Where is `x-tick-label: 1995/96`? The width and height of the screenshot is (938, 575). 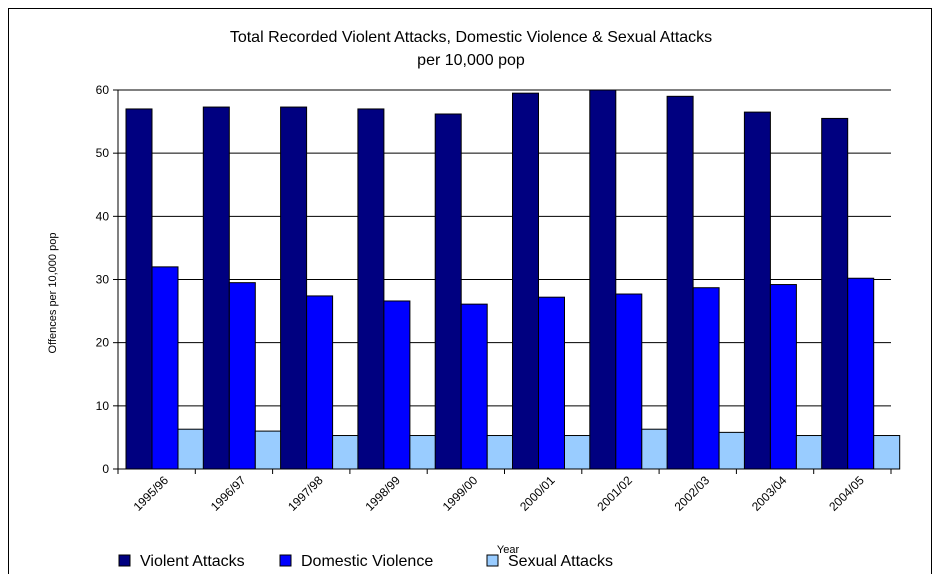 x-tick-label: 1995/96 is located at coordinates (151, 493).